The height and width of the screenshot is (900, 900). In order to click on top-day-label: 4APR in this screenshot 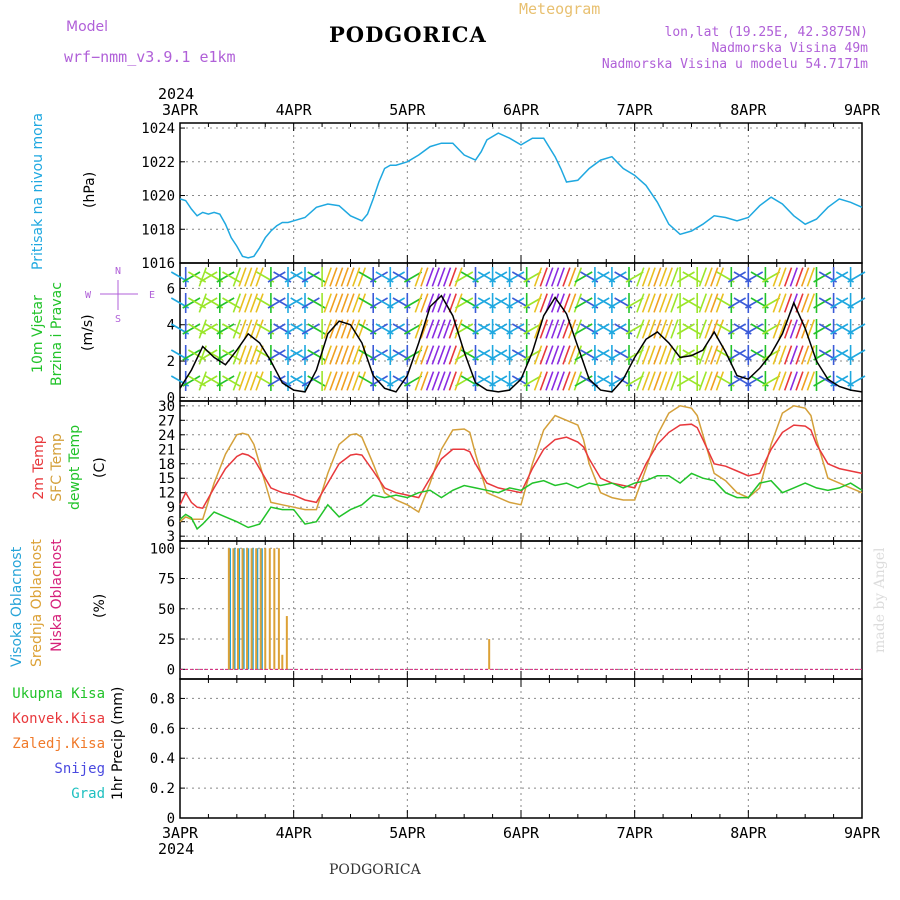, I will do `click(294, 110)`.